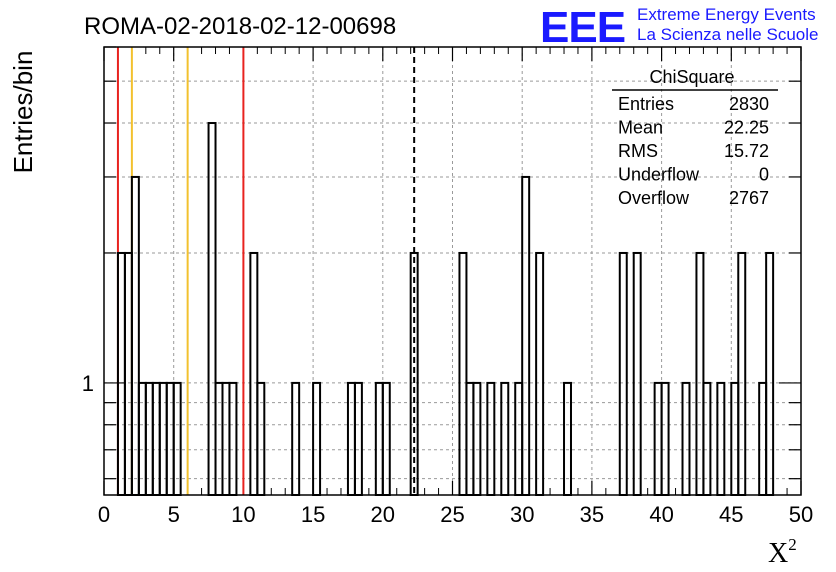 This screenshot has width=836, height=572. What do you see at coordinates (726, 14) in the screenshot?
I see `logo-line-1: Extreme Energy Events` at bounding box center [726, 14].